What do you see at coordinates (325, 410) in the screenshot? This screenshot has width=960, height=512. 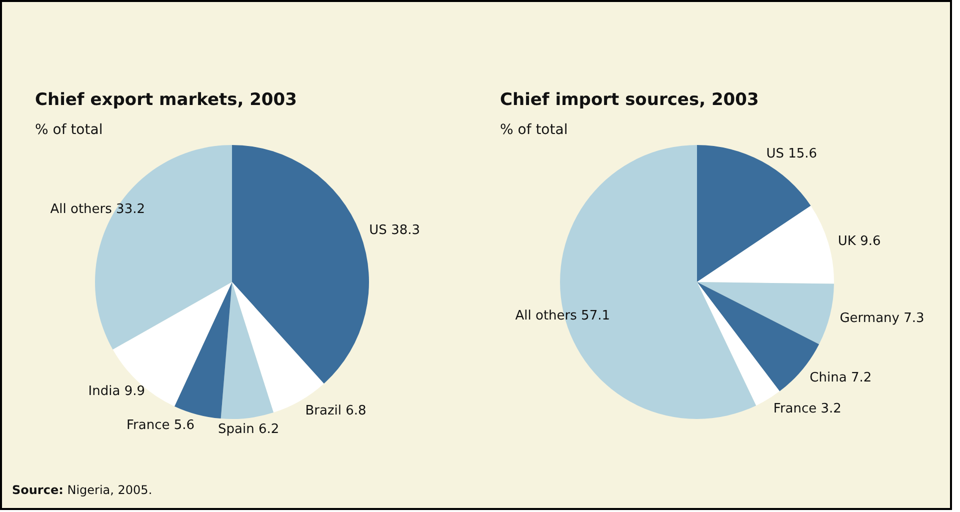 I see `slice-label: Brazil` at bounding box center [325, 410].